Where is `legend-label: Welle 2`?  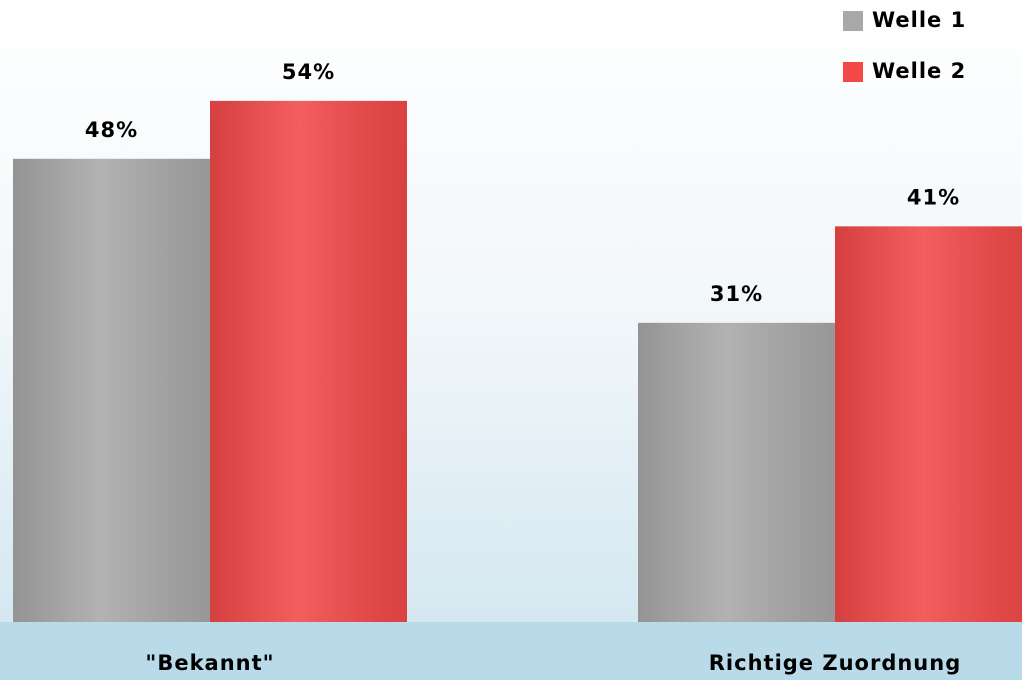 legend-label: Welle 2 is located at coordinates (919, 71).